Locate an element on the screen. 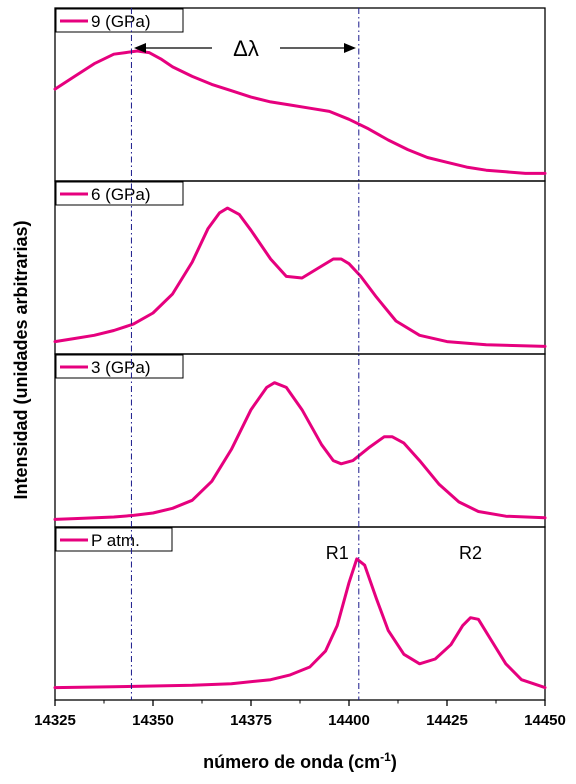 The height and width of the screenshot is (784, 576). x-tick-label: 14450 is located at coordinates (545, 720).